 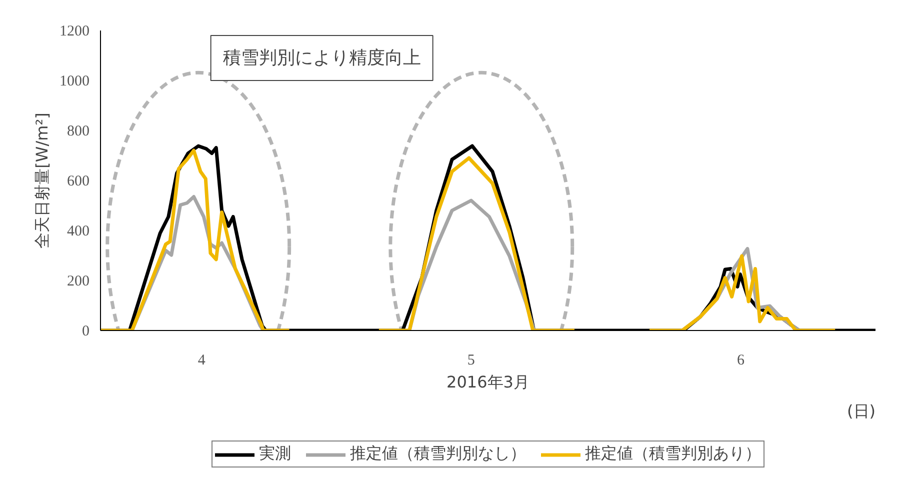 What do you see at coordinates (740, 360) in the screenshot?
I see `x-tick-label: 6` at bounding box center [740, 360].